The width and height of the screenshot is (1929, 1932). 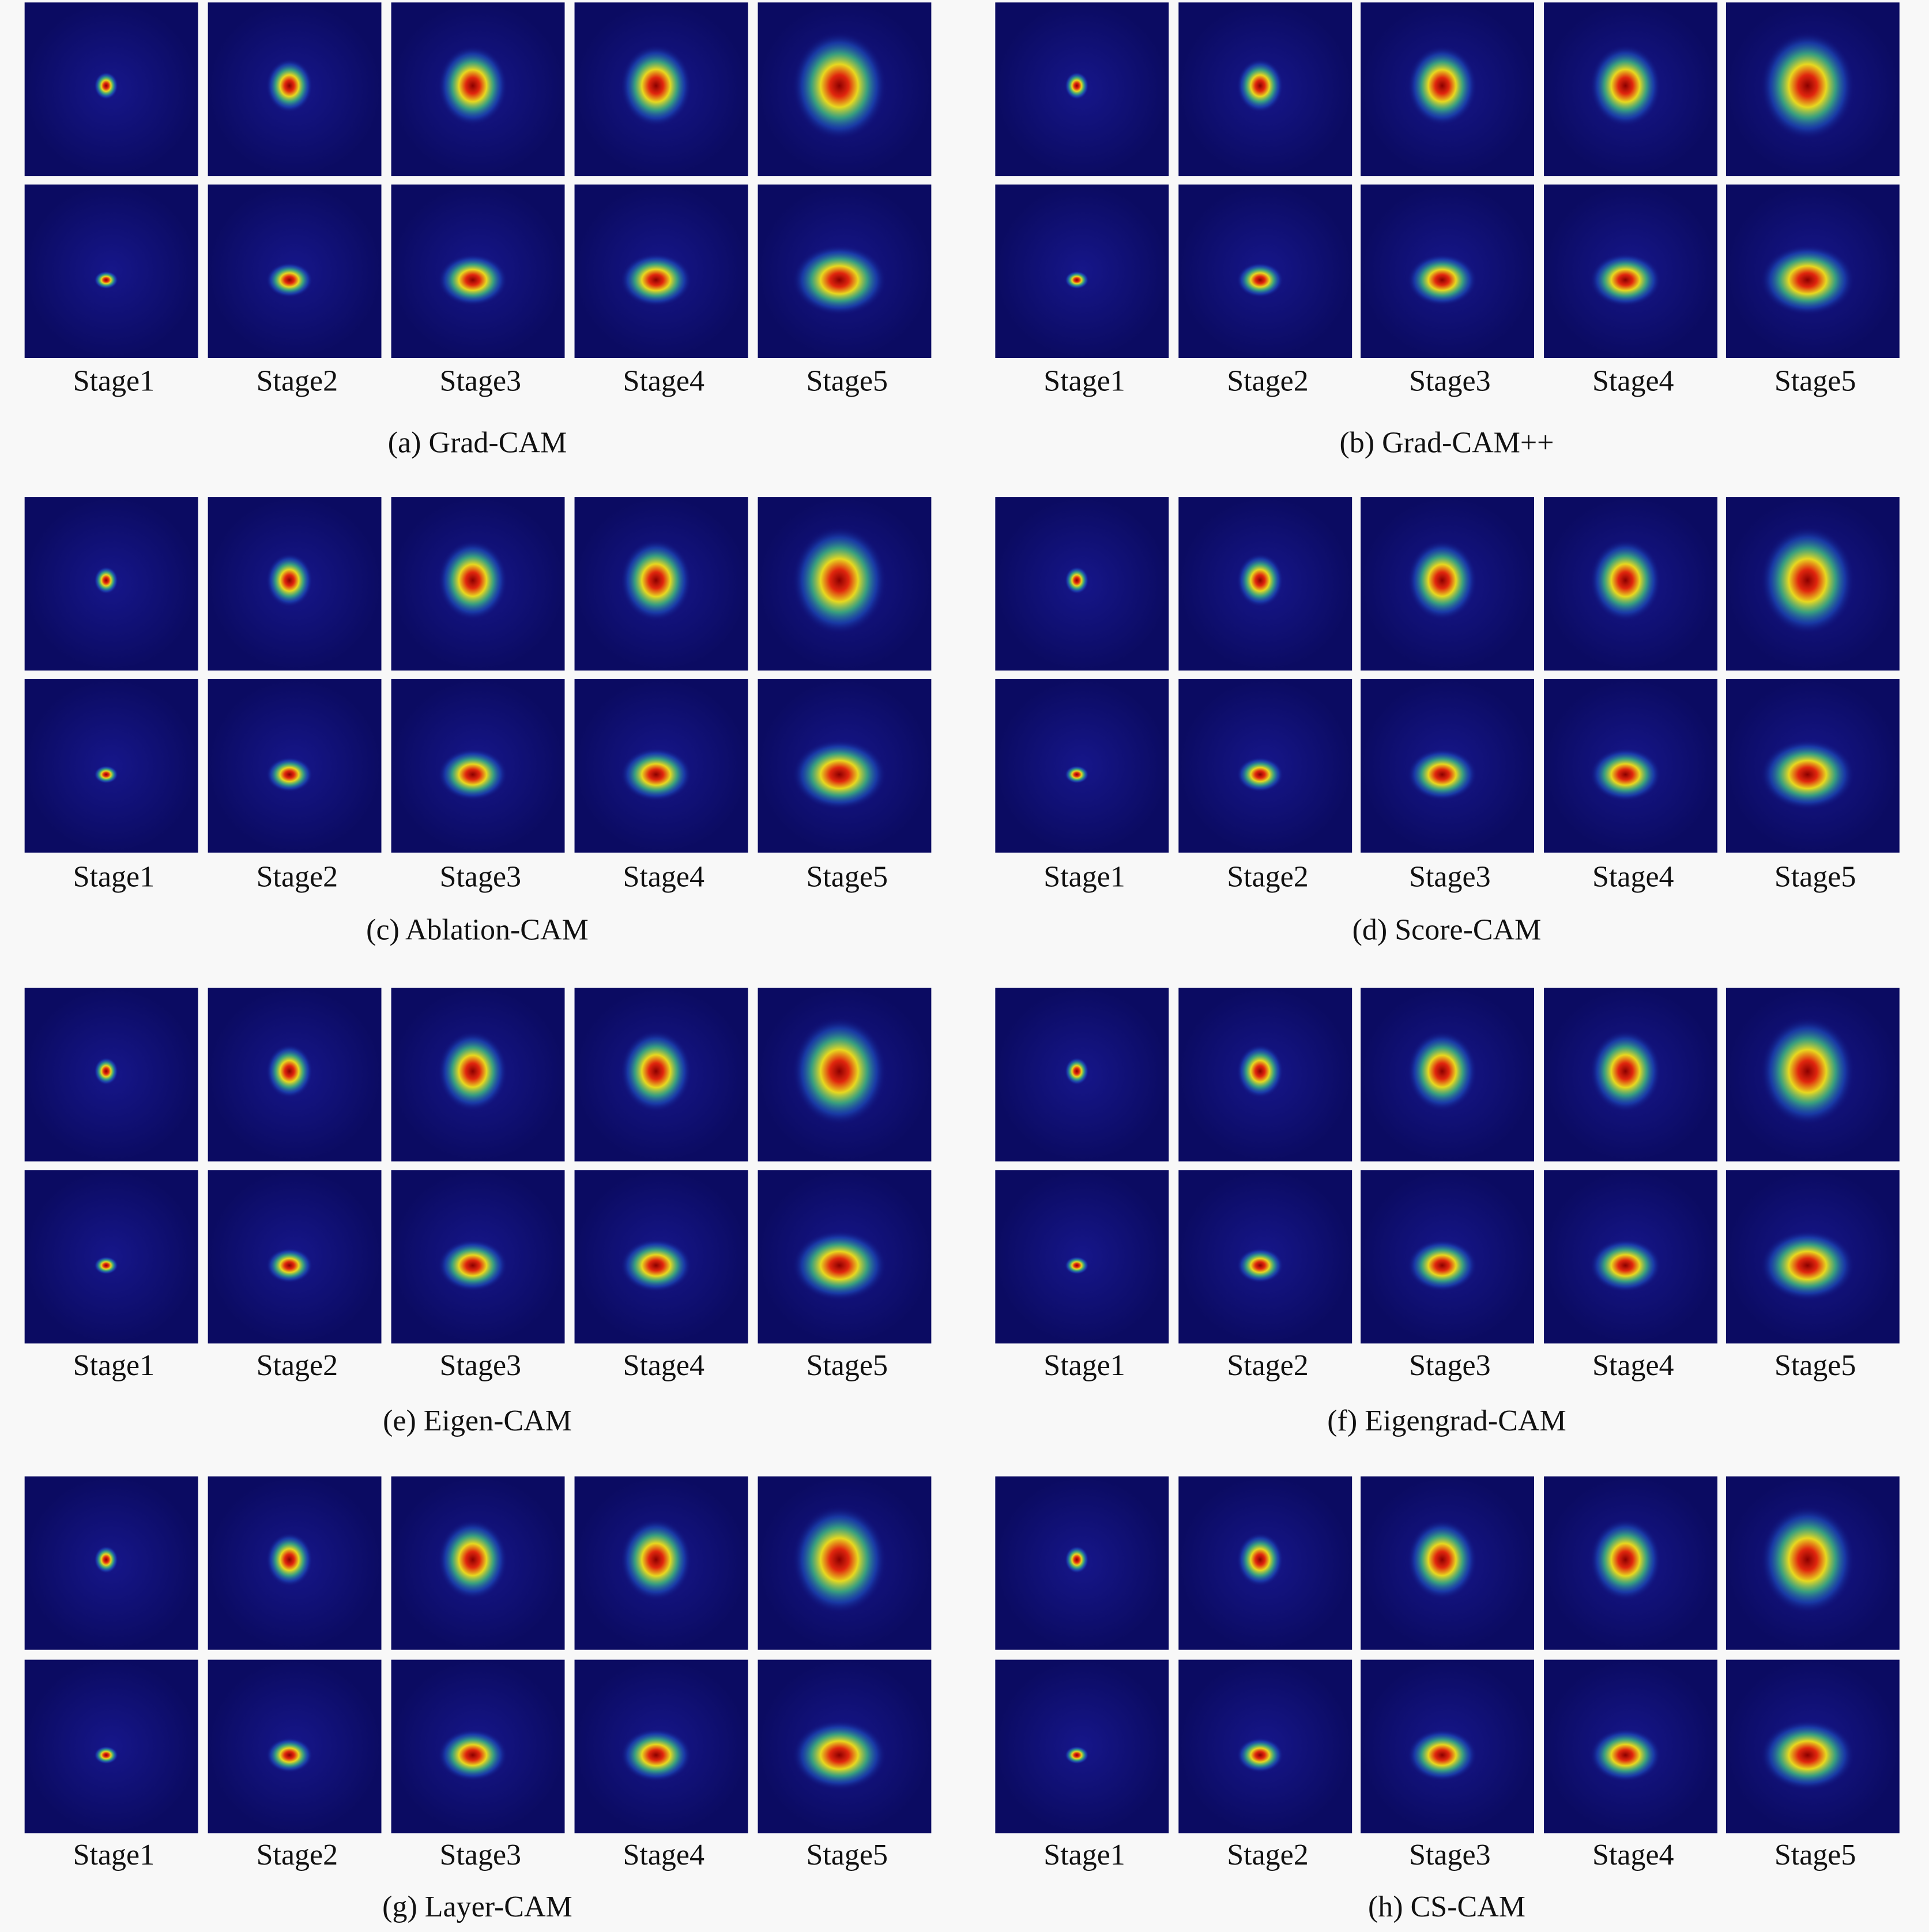 I want to click on panel-caption: (h) CS-CAM, so click(x=1446, y=1906).